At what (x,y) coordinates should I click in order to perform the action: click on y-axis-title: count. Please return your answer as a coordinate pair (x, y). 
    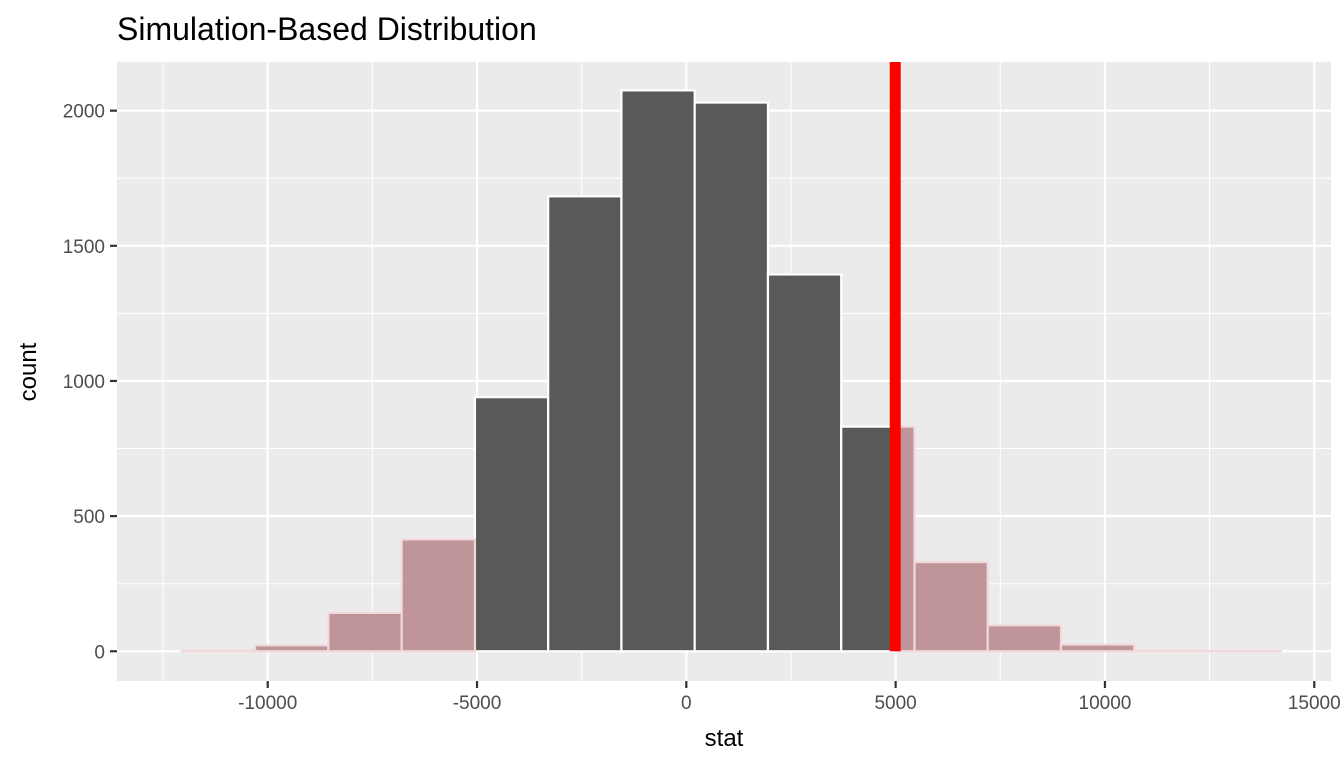
    Looking at the image, I should click on (28, 371).